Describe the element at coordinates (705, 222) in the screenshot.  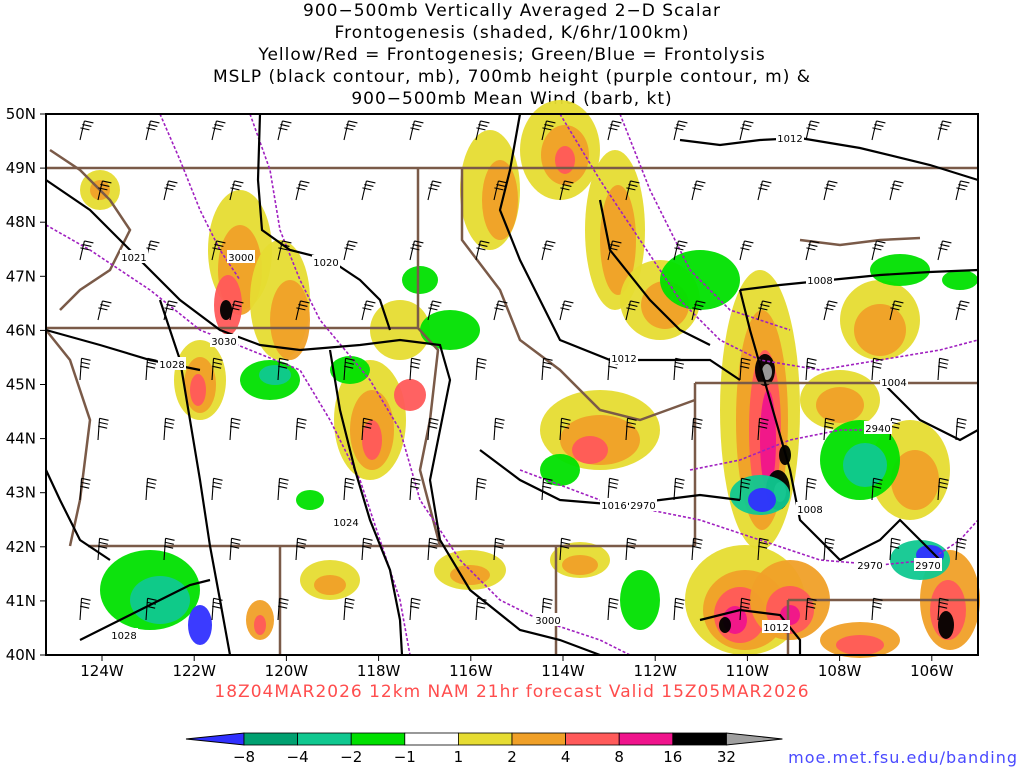
I see `height-contour` at that location.